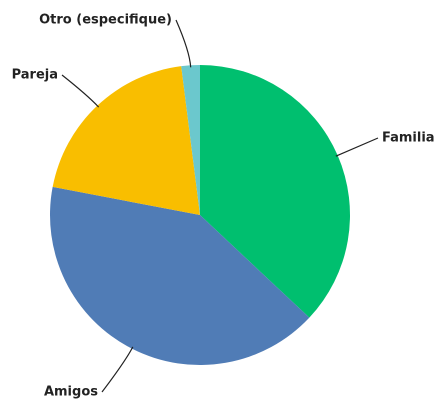 The image size is (440, 400). I want to click on slice-label: Amigos, so click(71, 392).